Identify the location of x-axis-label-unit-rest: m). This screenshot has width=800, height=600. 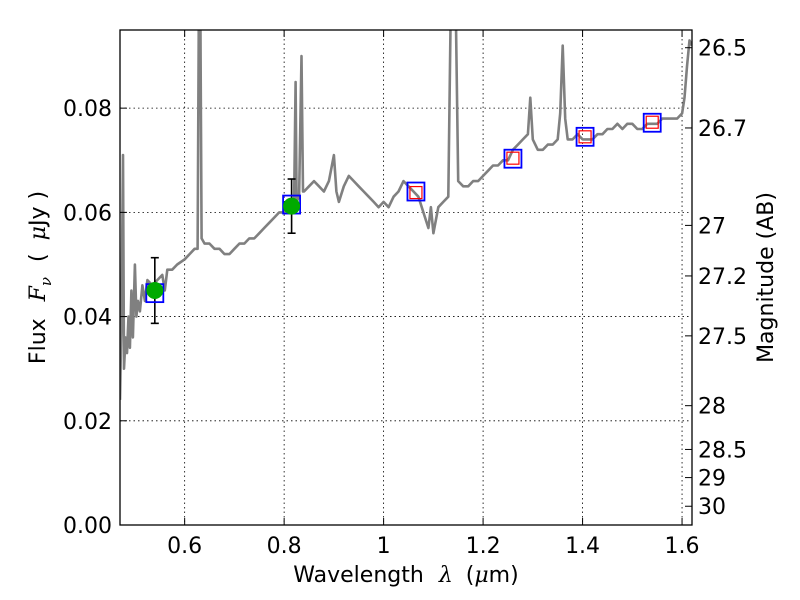
(504, 575).